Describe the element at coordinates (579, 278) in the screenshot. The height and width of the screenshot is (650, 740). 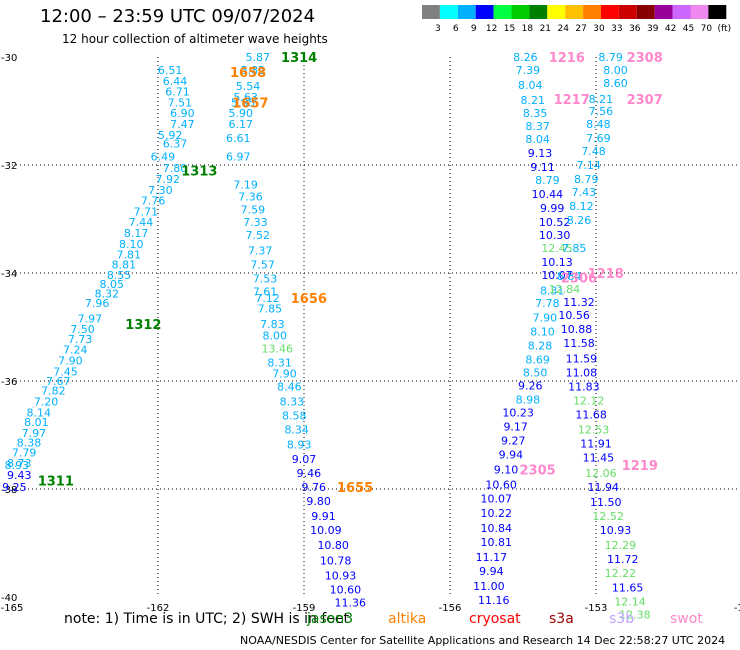
I see `pass-time-label: 2306` at that location.